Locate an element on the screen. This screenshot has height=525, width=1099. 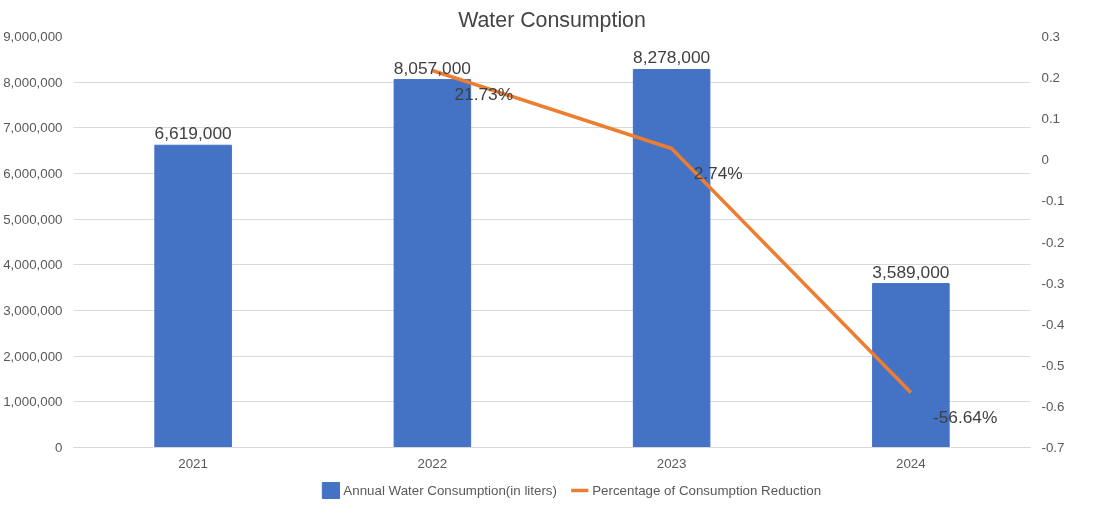
y-tick-label: 0 is located at coordinates (59, 447).